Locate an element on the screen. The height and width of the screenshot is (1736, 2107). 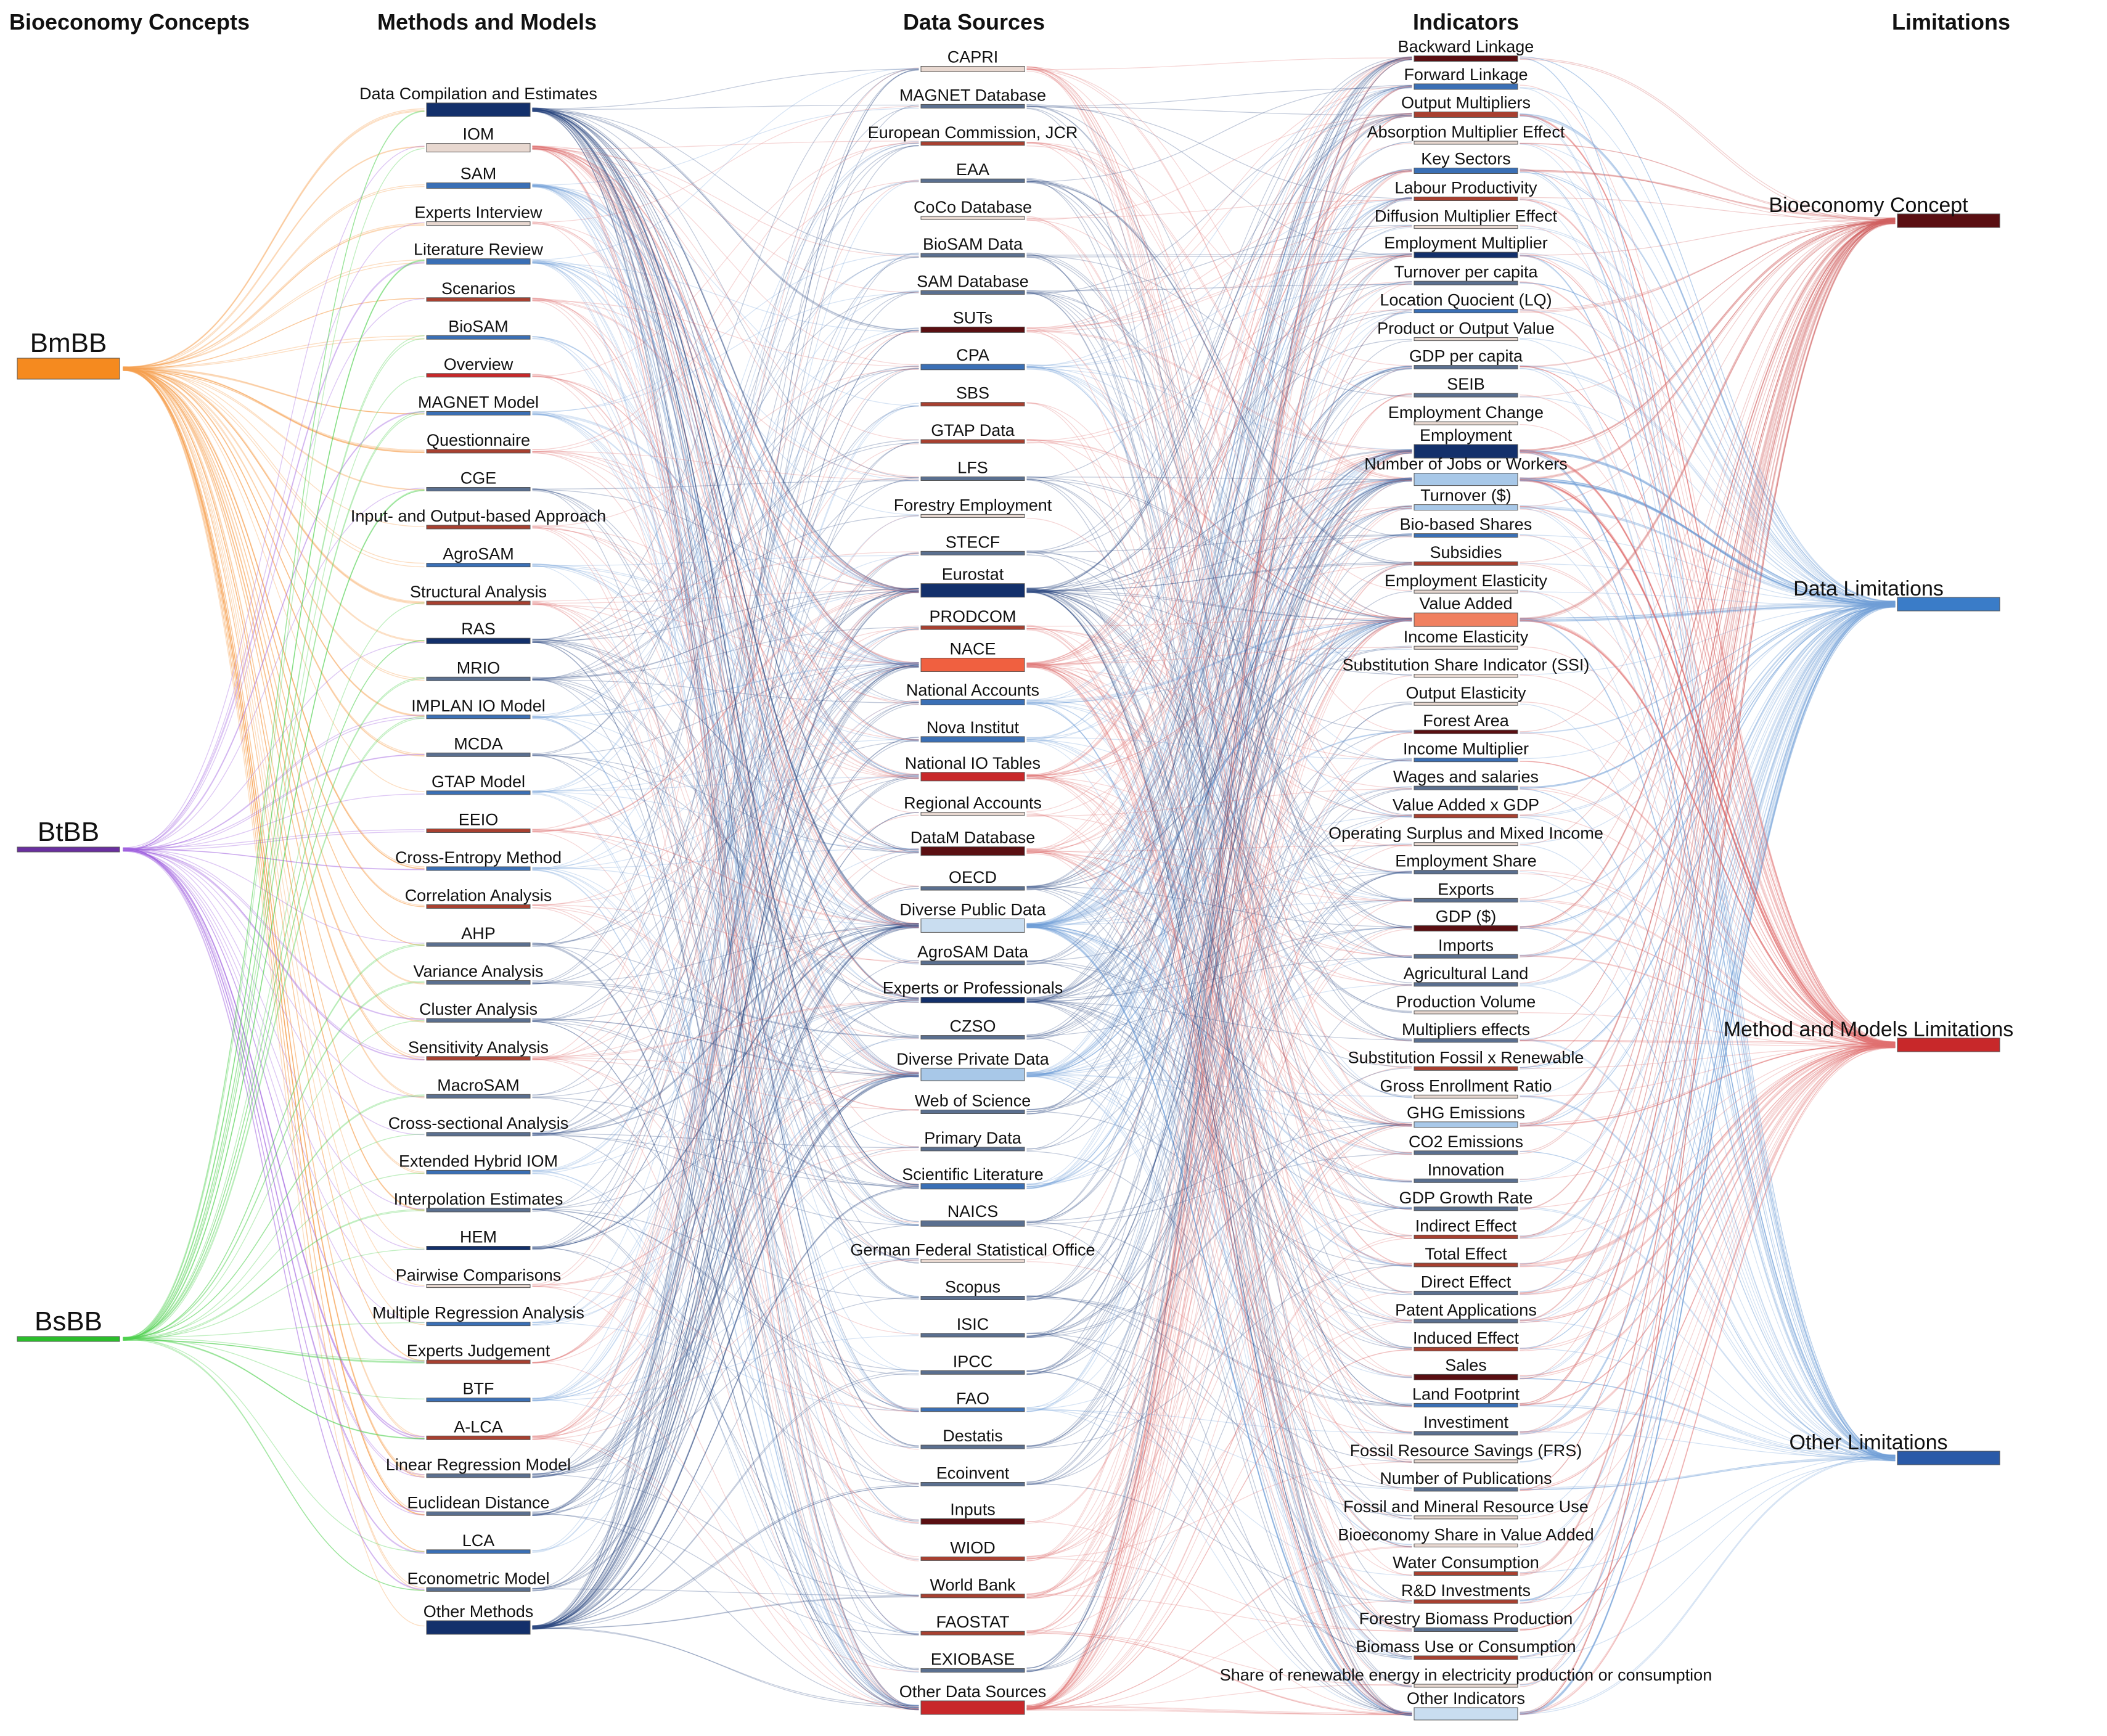
flow-national-accounts-to-value-added is located at coordinates (1219, 663).